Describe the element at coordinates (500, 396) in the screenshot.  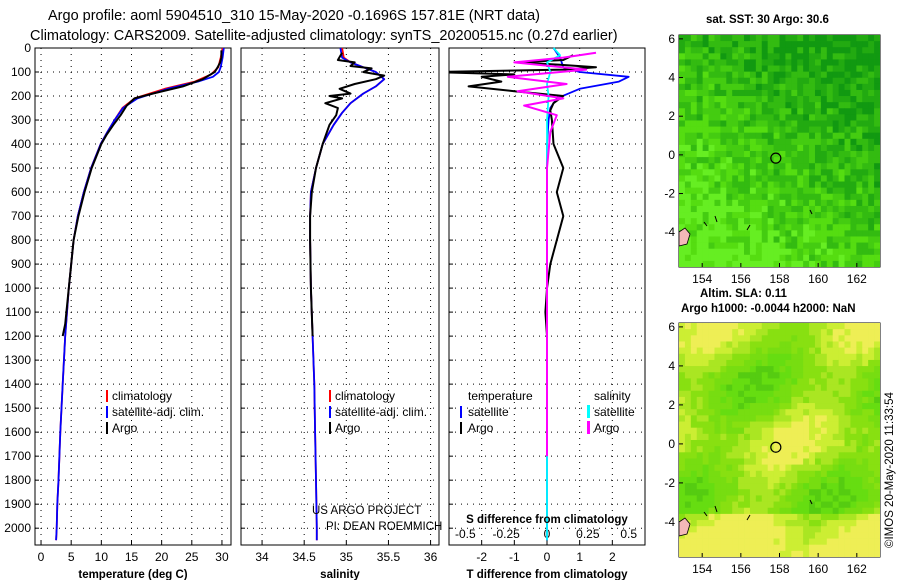
I see `legend-temperature-heading: temperature` at that location.